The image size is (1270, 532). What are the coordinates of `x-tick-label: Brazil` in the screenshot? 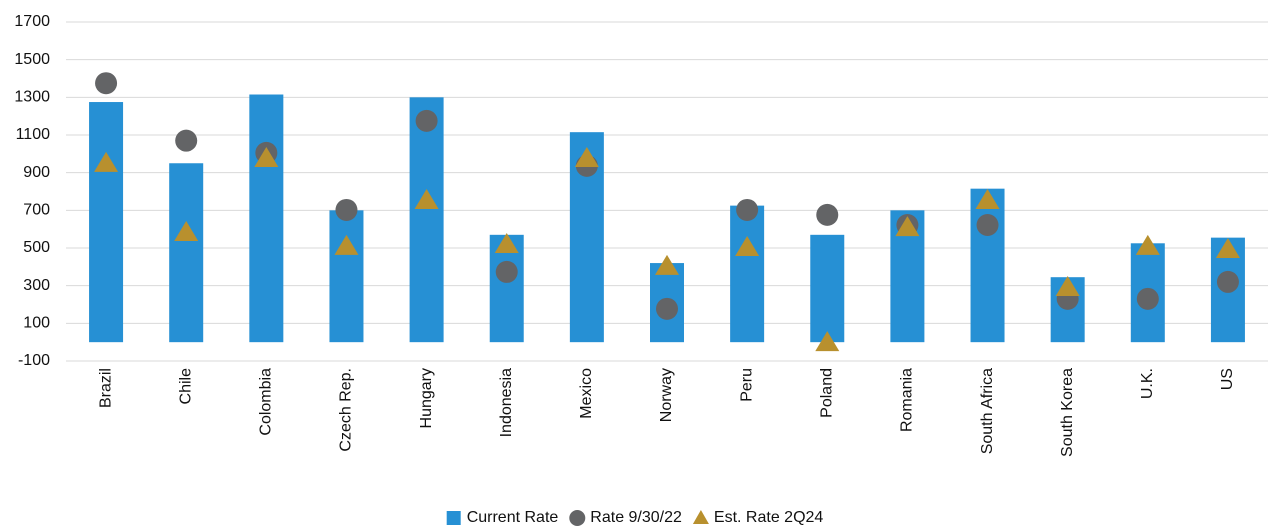 It's located at (105, 388).